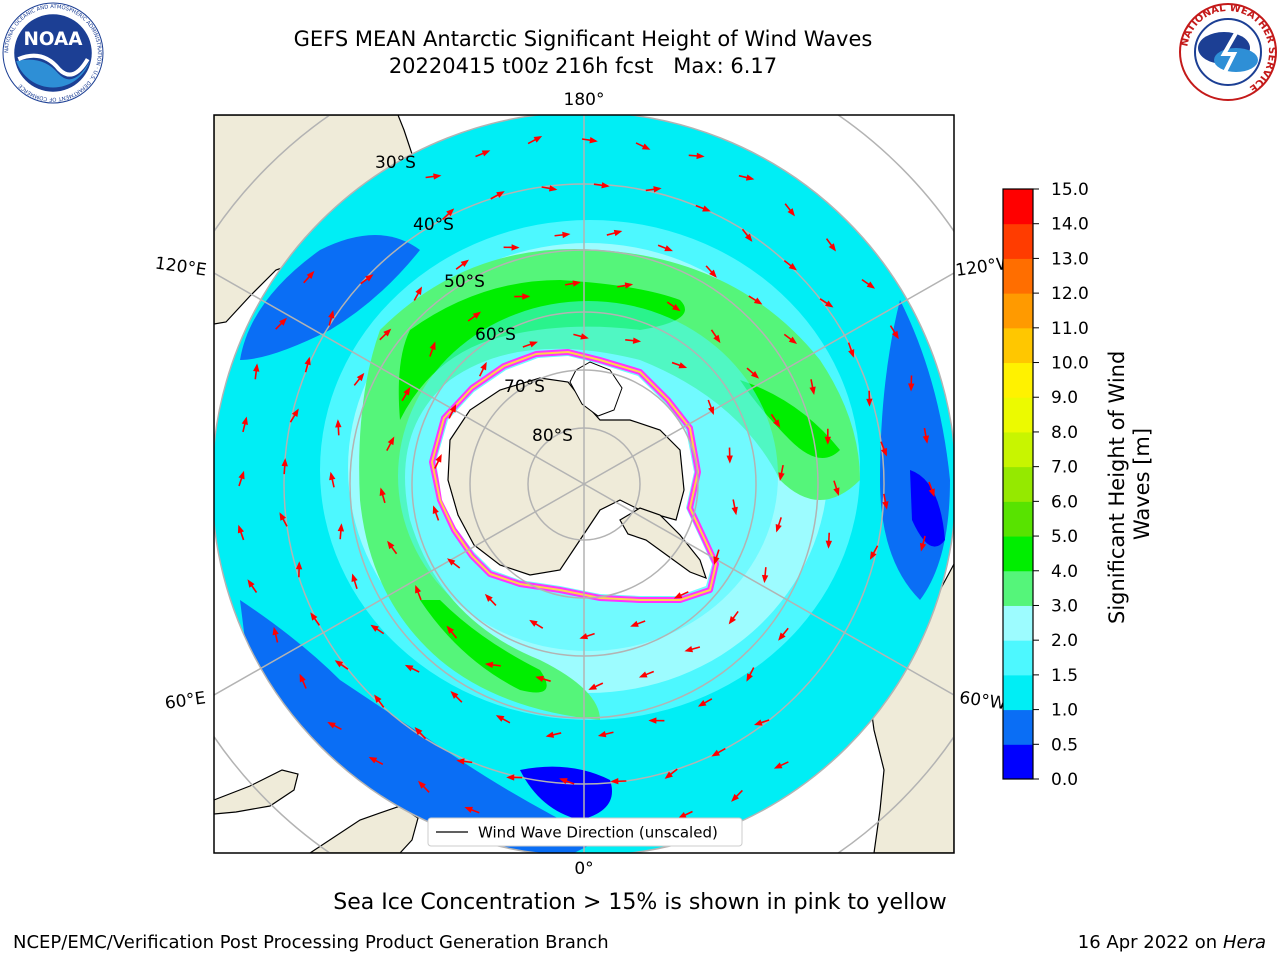 Image resolution: width=1280 pixels, height=960 pixels. I want to click on nws-logo: NATIONAL WEATHER SERVICE, so click(1228, 52).